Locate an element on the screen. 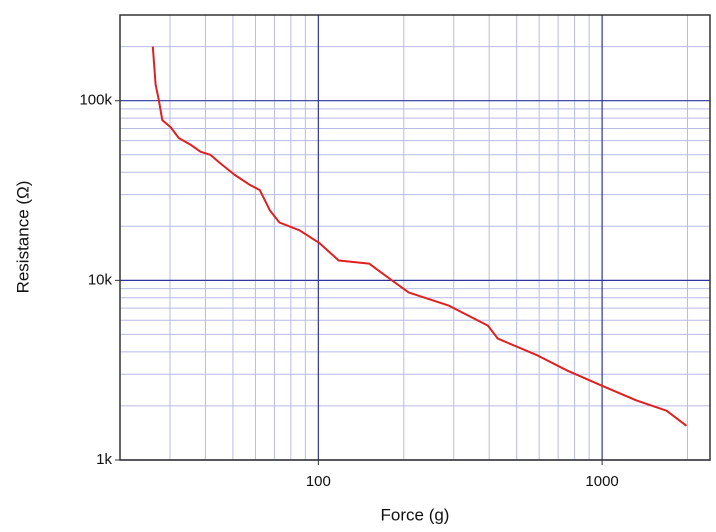 This screenshot has width=716, height=532. x-tick-label: 100 is located at coordinates (318, 481).